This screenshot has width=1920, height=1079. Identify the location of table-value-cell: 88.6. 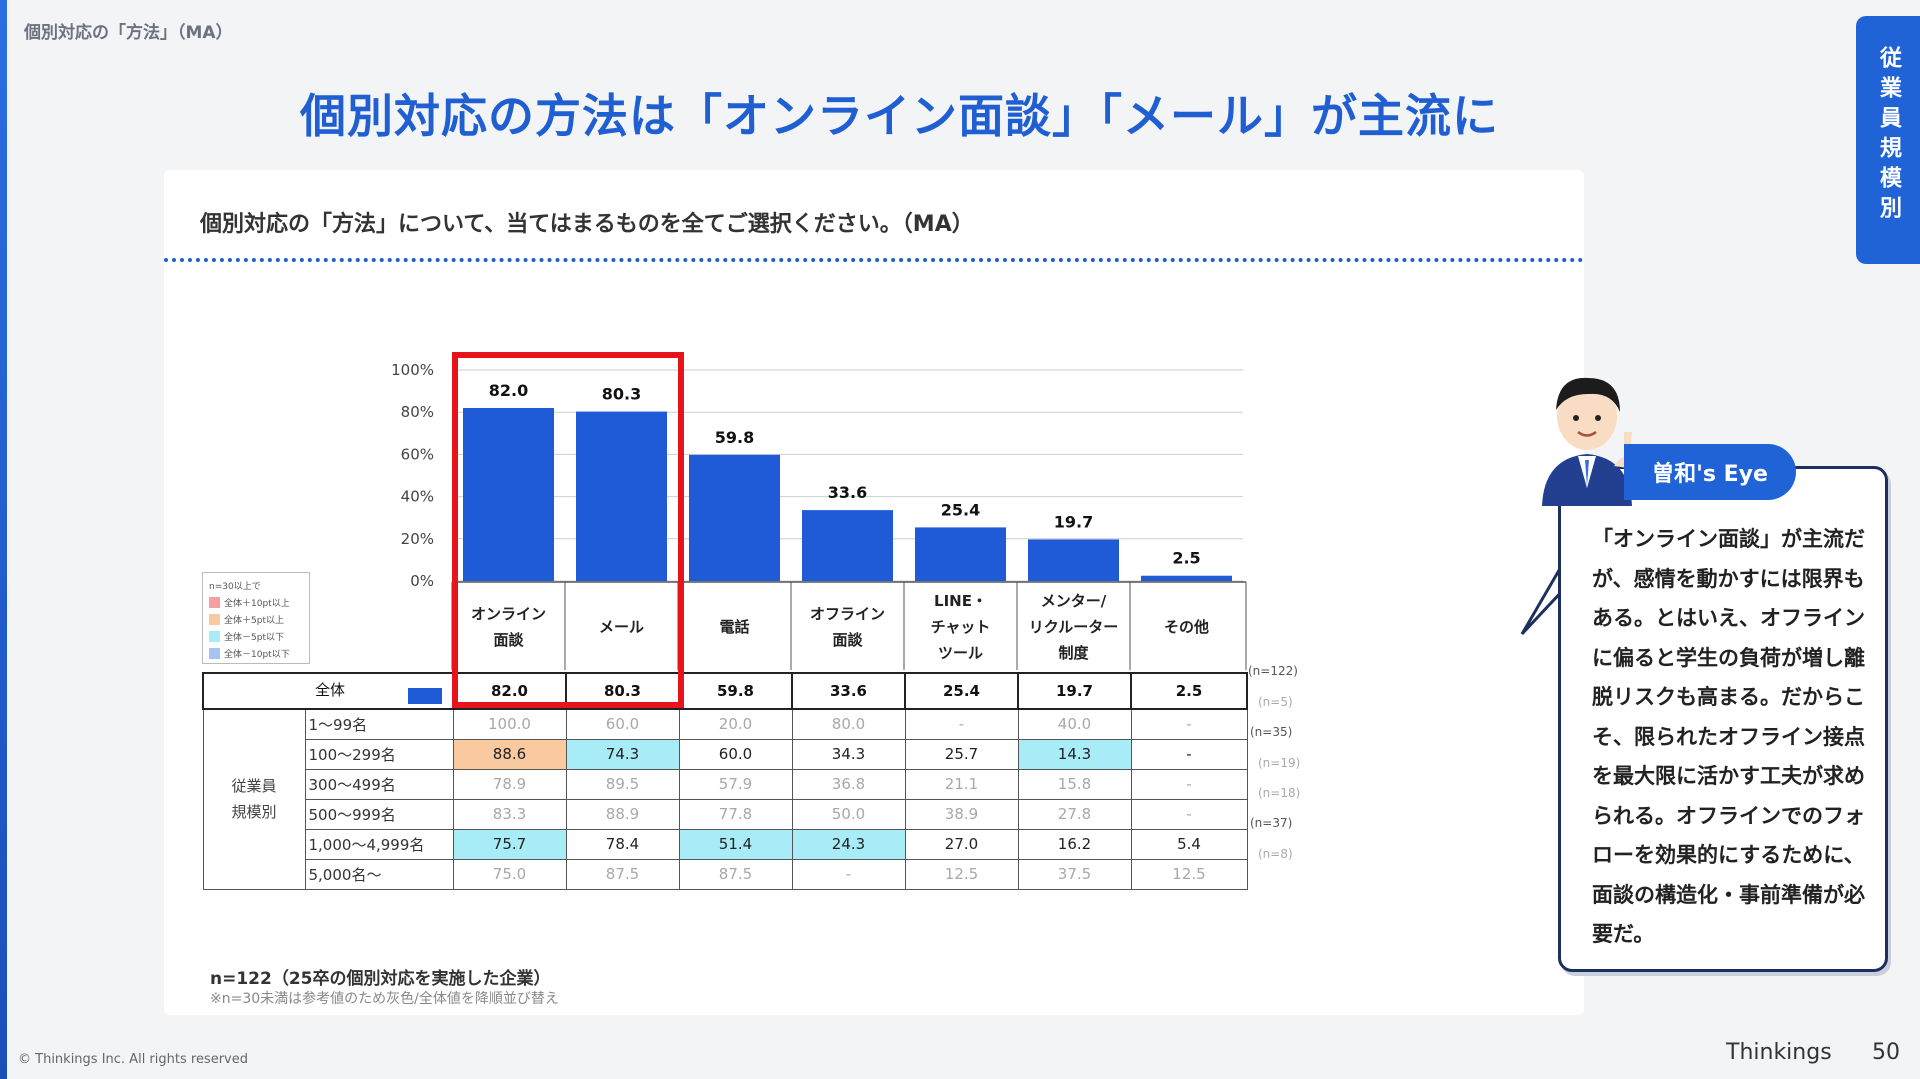
(509, 754).